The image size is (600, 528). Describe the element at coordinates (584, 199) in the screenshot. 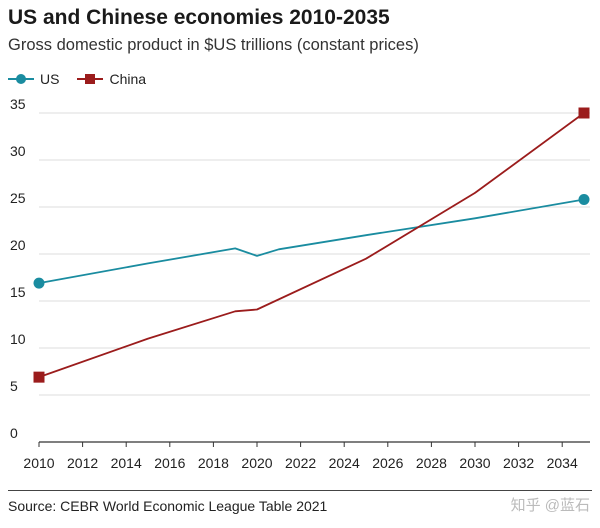

I see `data-point-us-2035` at that location.